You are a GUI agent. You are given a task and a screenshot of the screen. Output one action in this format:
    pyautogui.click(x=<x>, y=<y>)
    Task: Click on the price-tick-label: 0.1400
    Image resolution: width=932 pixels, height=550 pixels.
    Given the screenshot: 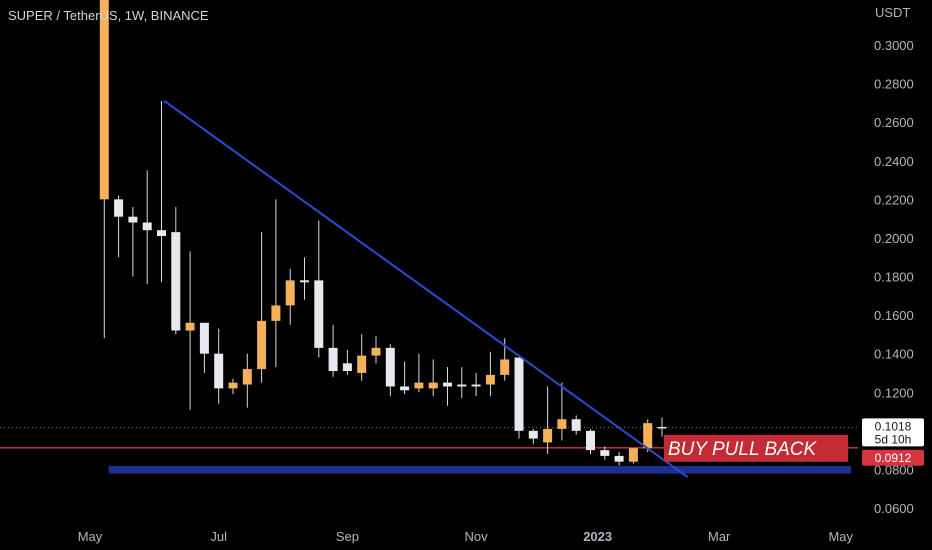 What is the action you would take?
    pyautogui.click(x=894, y=354)
    